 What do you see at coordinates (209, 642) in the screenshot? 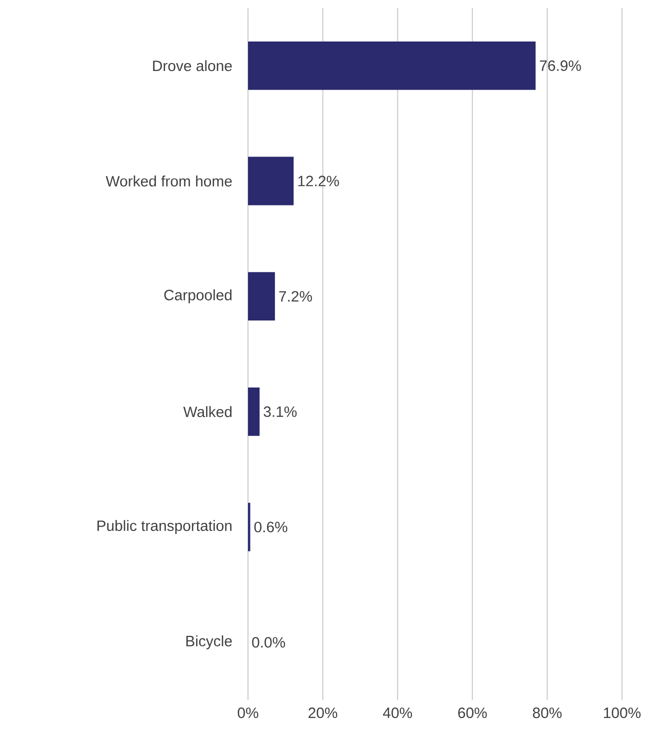
I see `y-tick-label: Bicycle` at bounding box center [209, 642].